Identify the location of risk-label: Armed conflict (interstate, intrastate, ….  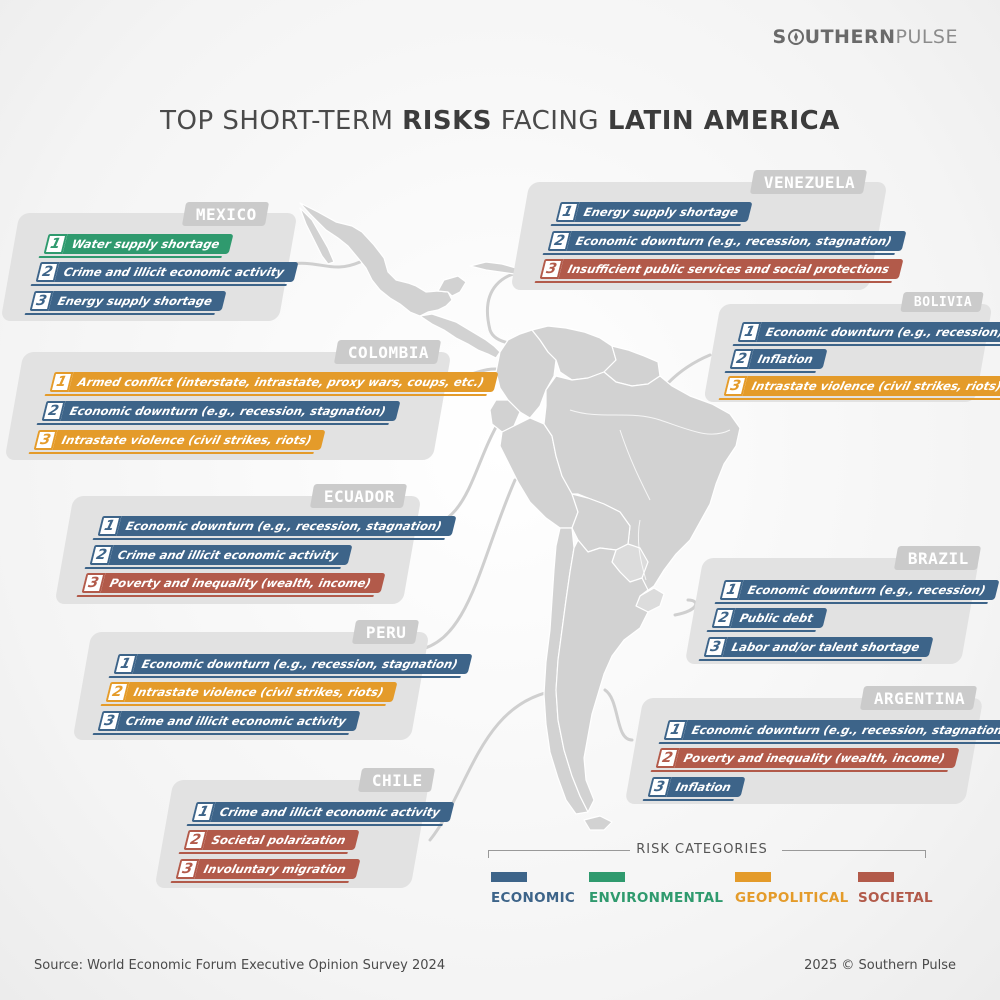
(281, 382).